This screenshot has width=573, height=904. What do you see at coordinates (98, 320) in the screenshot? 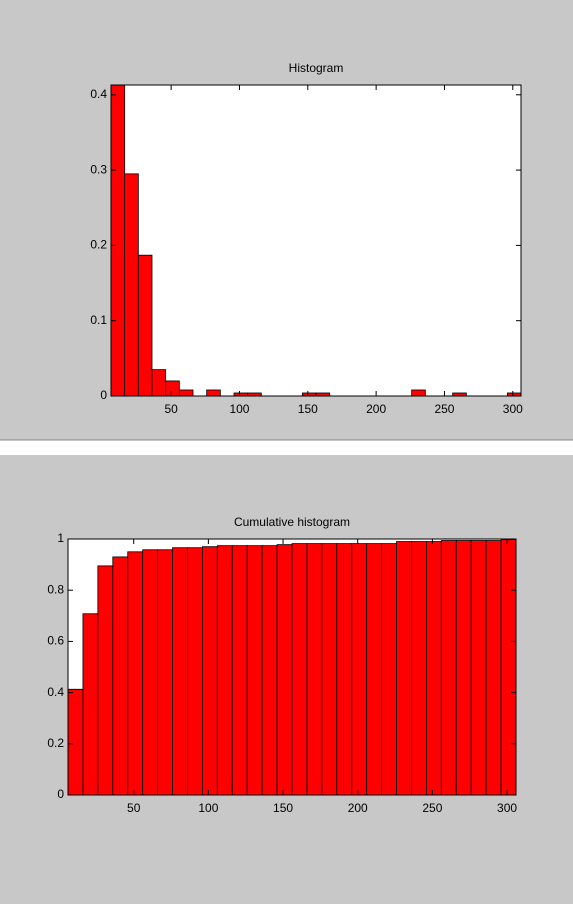
I see `y-tick-label: 0.1` at bounding box center [98, 320].